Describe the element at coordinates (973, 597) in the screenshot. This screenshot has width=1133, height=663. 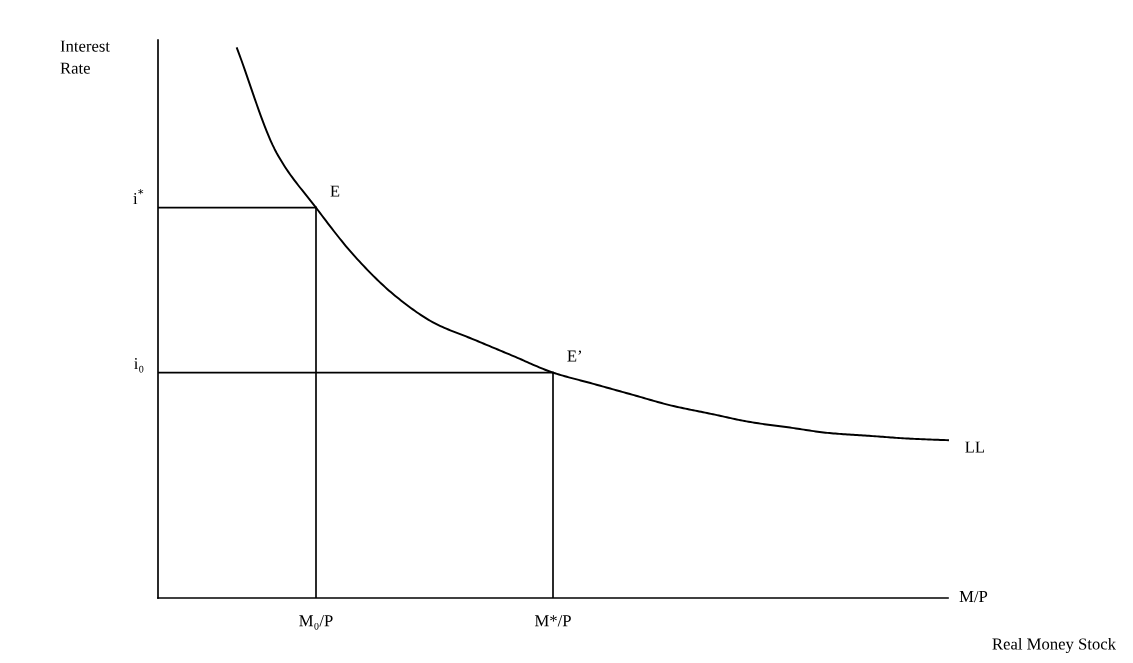
I see `x-axis-title: M/P` at that location.